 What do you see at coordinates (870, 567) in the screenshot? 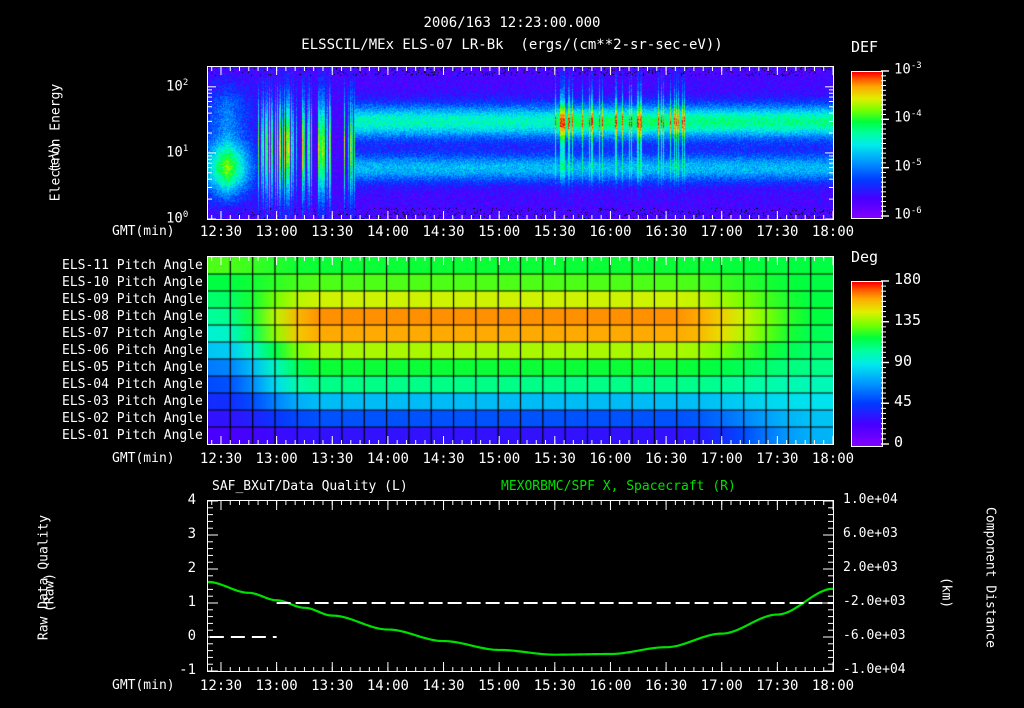
I see `bottom-ytick-right-2: 2.0e+03` at bounding box center [870, 567].